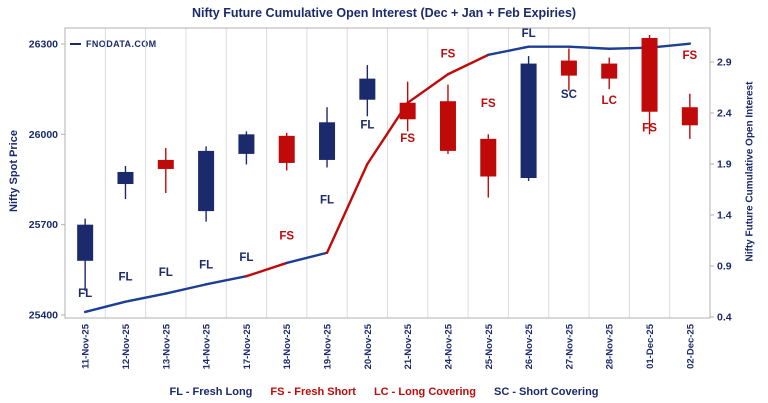  What do you see at coordinates (207, 346) in the screenshot?
I see `x-tick-label: 14-Nov-25` at bounding box center [207, 346].